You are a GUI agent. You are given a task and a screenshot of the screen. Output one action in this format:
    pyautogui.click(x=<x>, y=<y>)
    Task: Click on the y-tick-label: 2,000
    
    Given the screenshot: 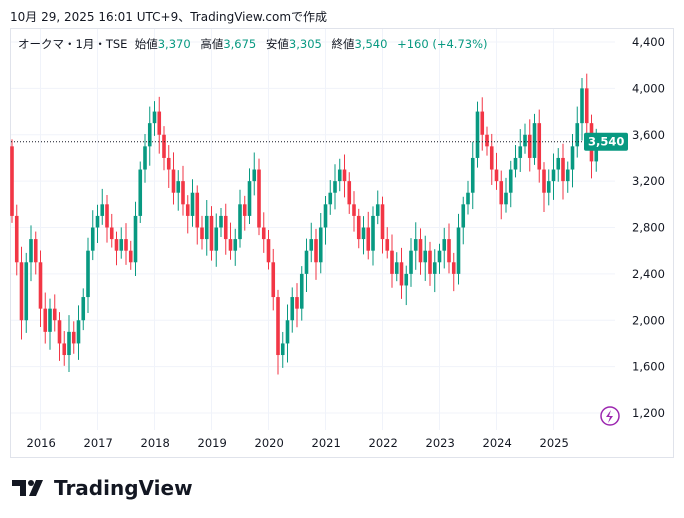 What is the action you would take?
    pyautogui.click(x=648, y=320)
    